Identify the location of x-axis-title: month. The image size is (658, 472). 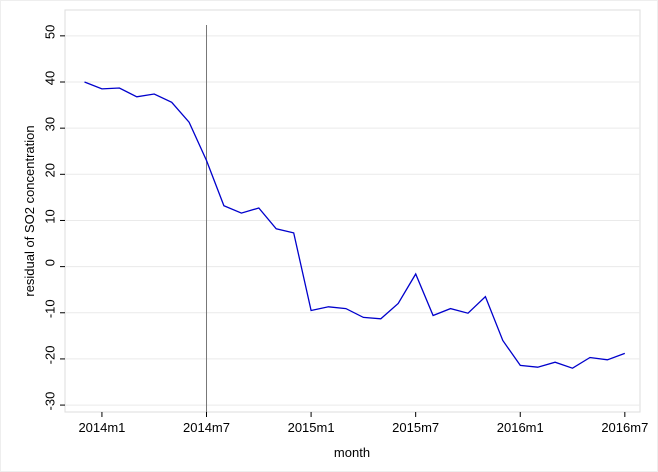
(352, 452).